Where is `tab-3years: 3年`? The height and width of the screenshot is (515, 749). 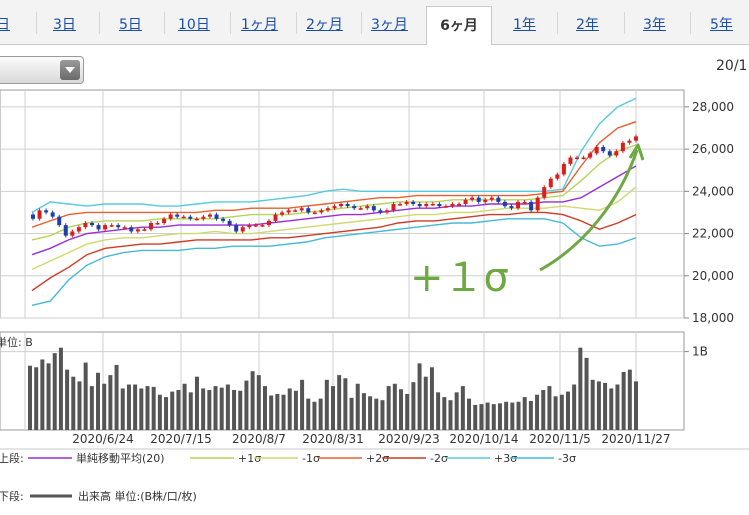
tab-3years: 3年 is located at coordinates (654, 25).